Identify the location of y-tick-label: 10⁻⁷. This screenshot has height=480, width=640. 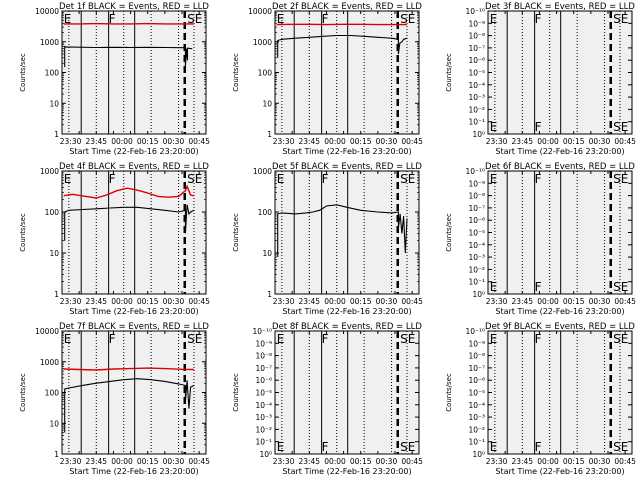
(476, 368).